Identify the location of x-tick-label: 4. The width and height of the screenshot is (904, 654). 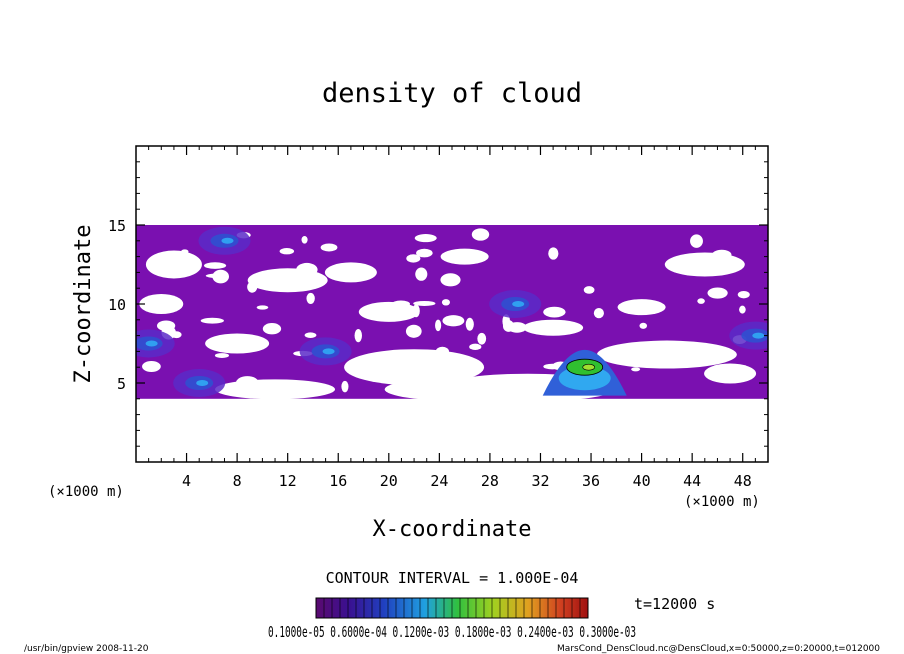
(186, 481).